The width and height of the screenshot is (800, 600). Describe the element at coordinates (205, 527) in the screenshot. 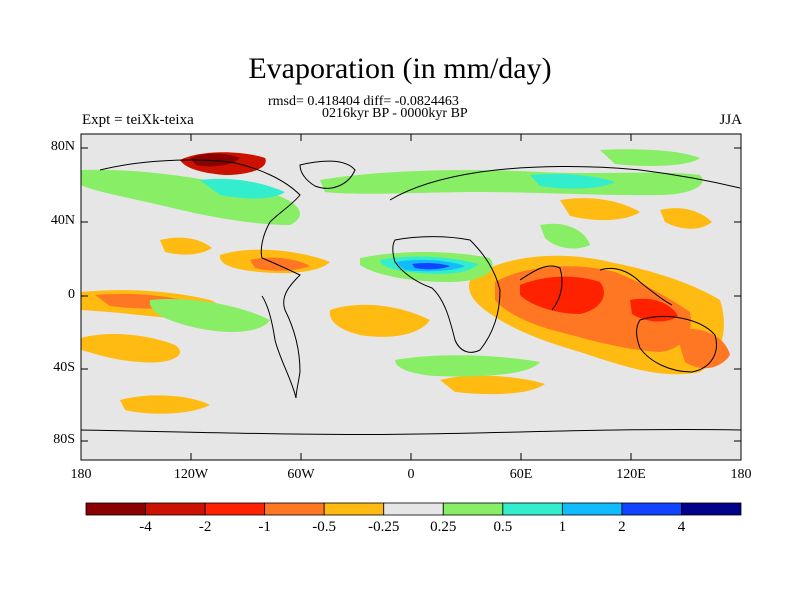

I see `colorbar-label: -2` at that location.